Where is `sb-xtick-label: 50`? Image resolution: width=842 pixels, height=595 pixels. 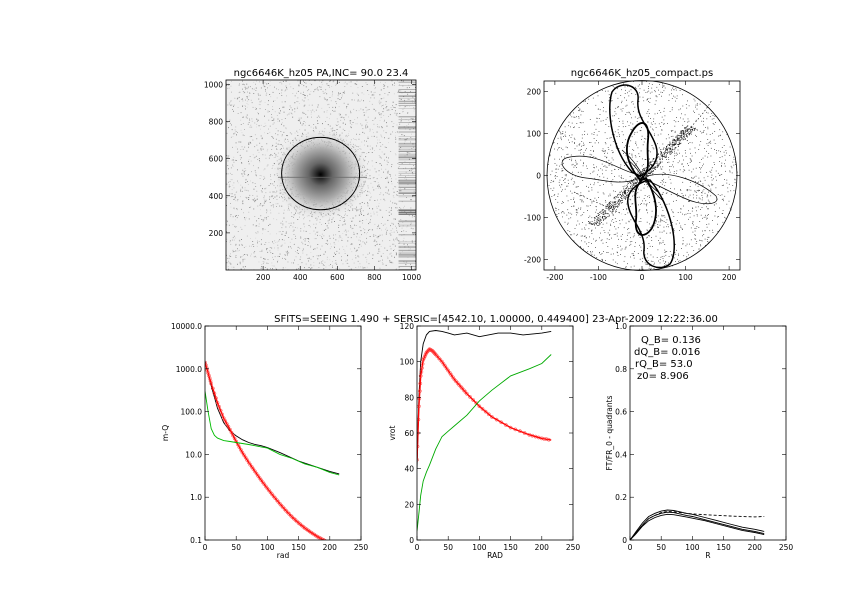
sb-xtick-label: 50 is located at coordinates (236, 547).